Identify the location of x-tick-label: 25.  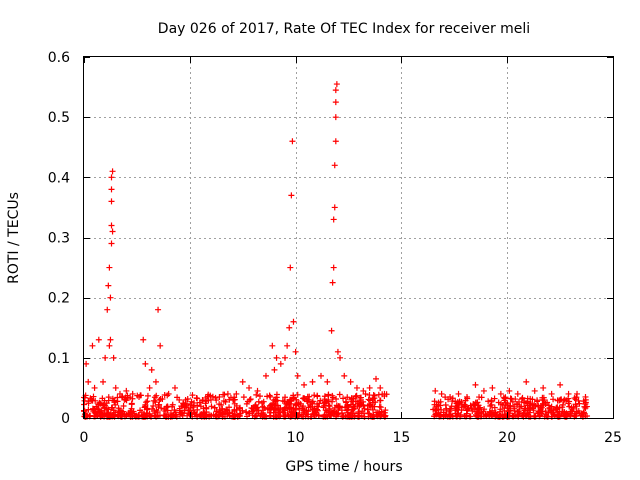
(613, 438).